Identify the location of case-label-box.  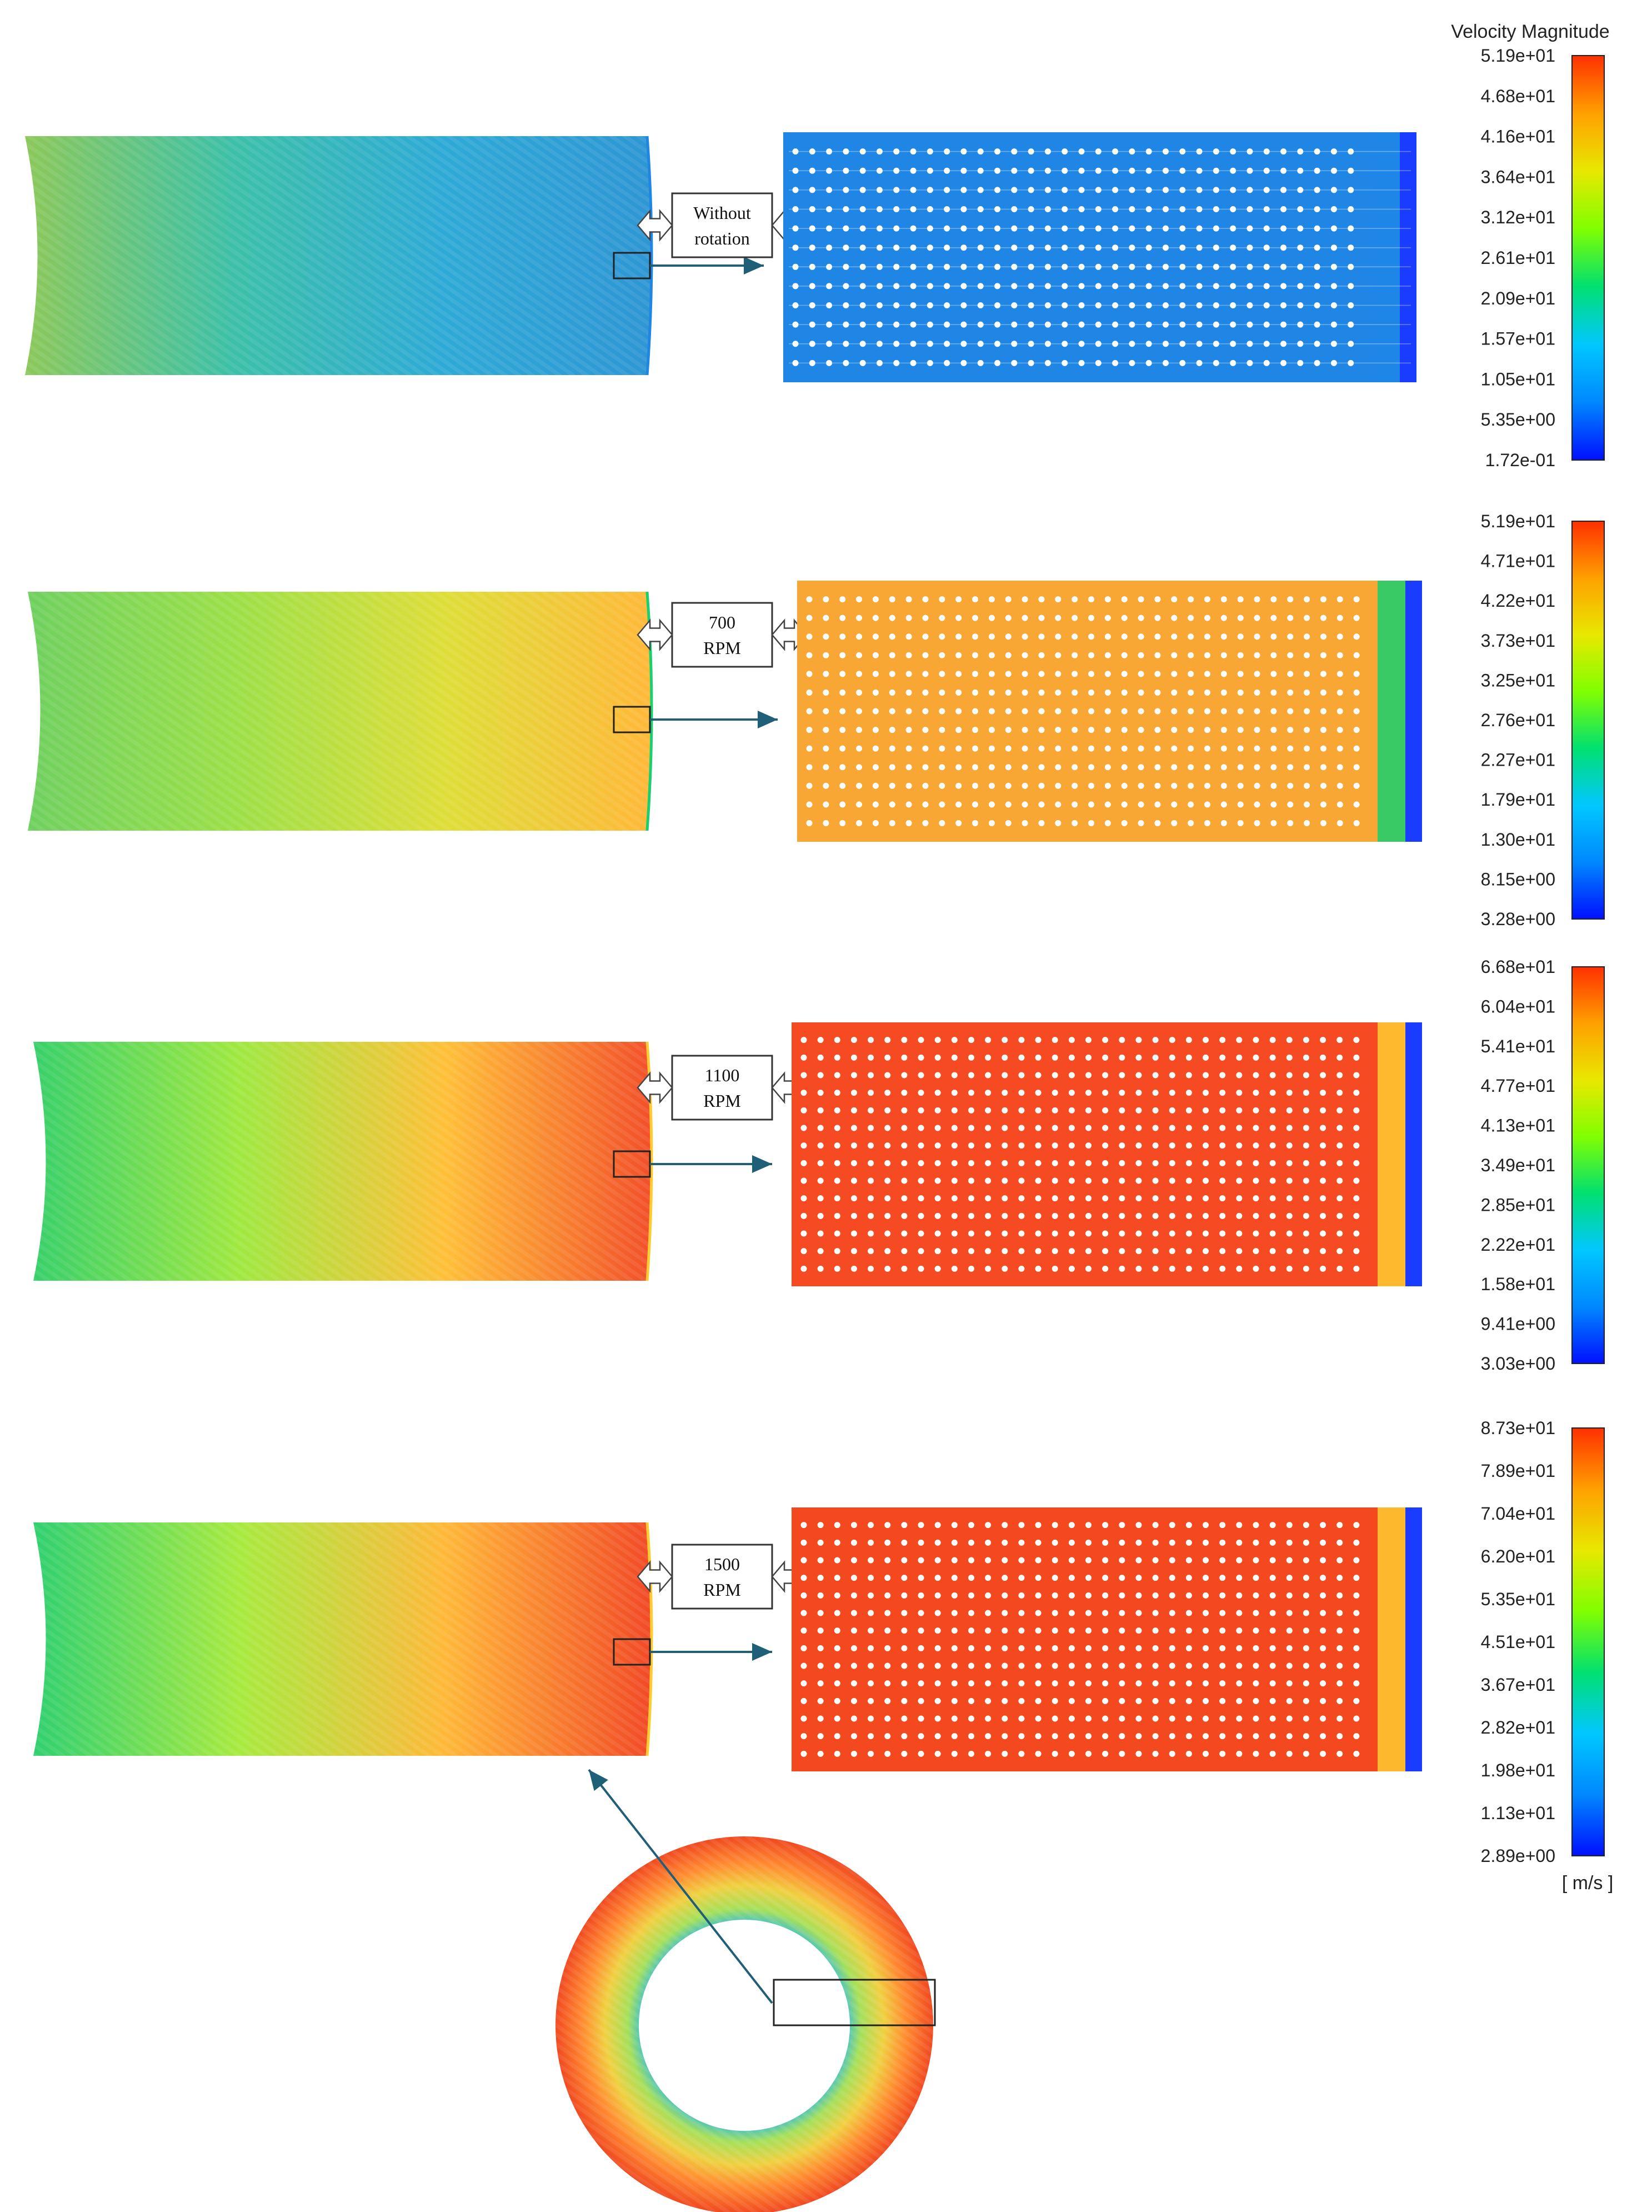
(722, 225).